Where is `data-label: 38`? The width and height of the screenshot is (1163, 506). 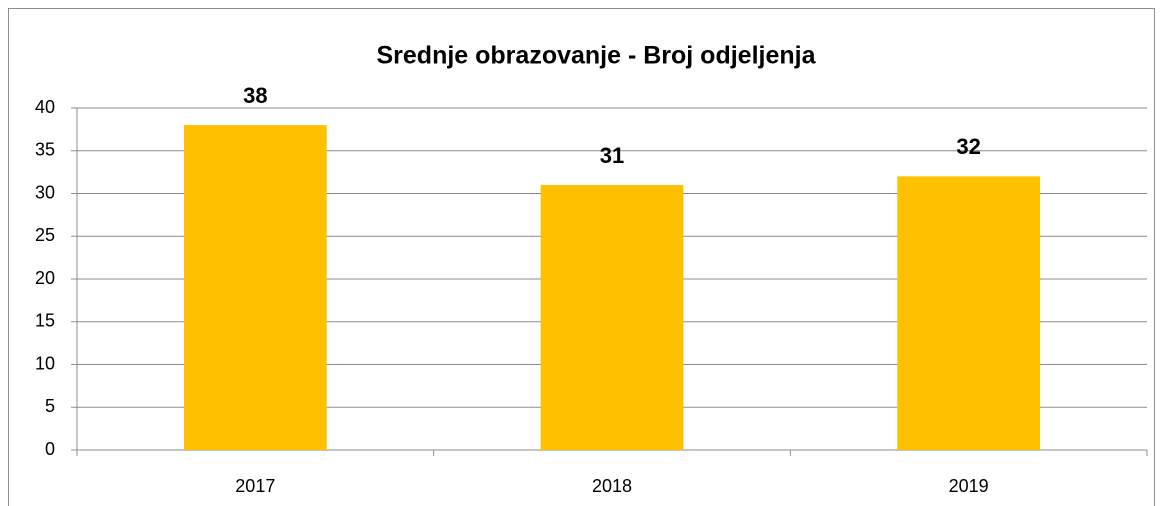
data-label: 38 is located at coordinates (255, 95).